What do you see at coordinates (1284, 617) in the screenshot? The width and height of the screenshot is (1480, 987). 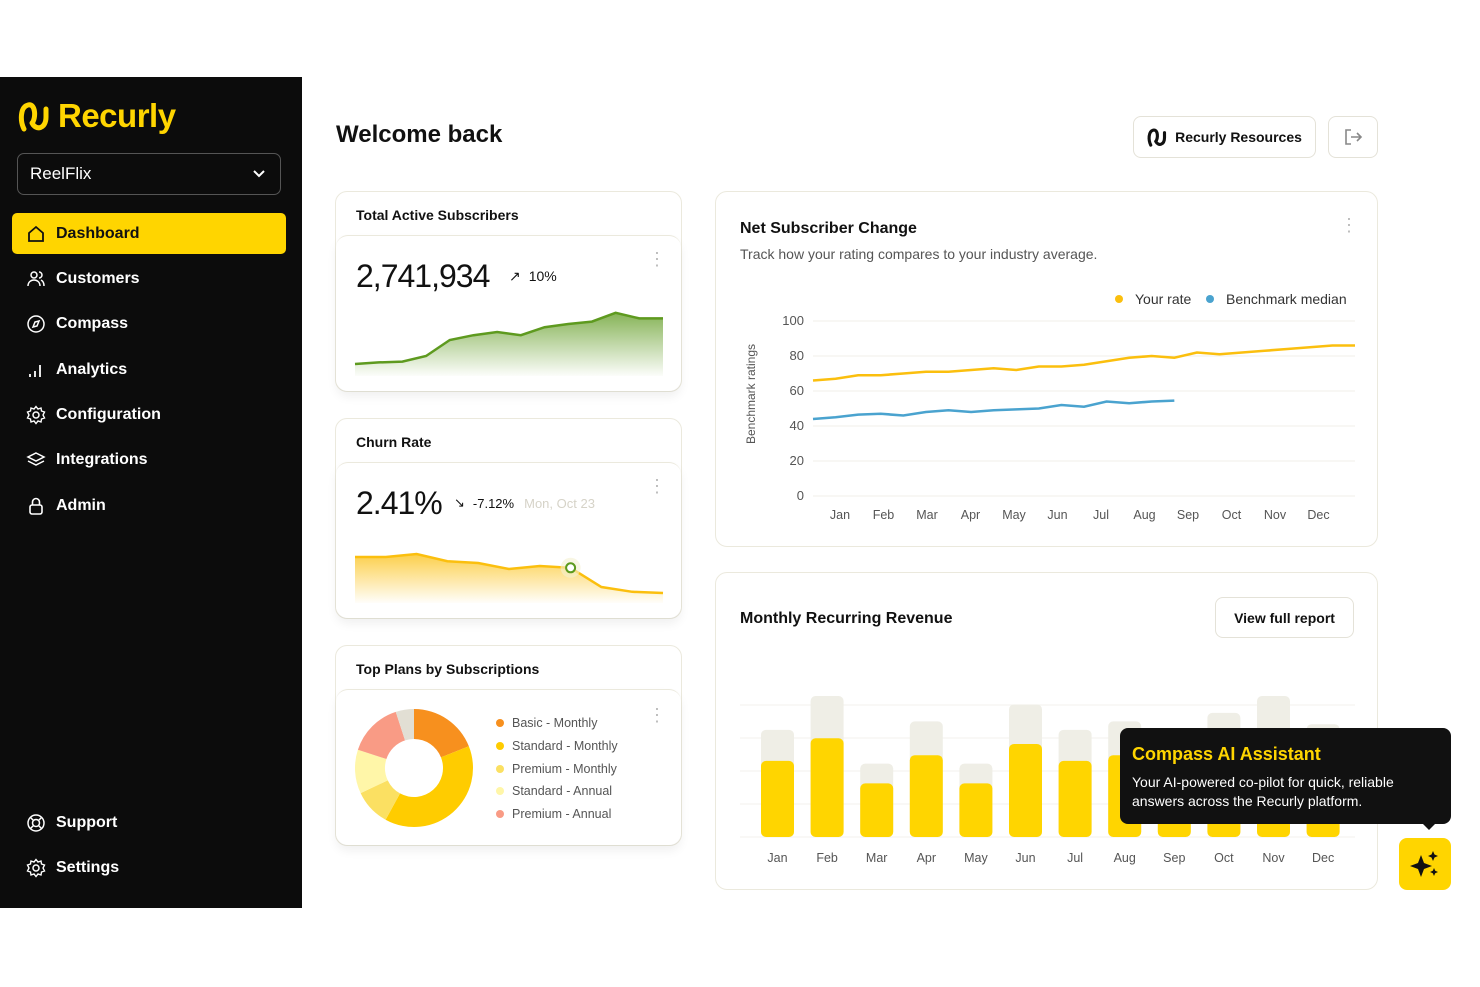 I see `view-full-report-button: View full report` at bounding box center [1284, 617].